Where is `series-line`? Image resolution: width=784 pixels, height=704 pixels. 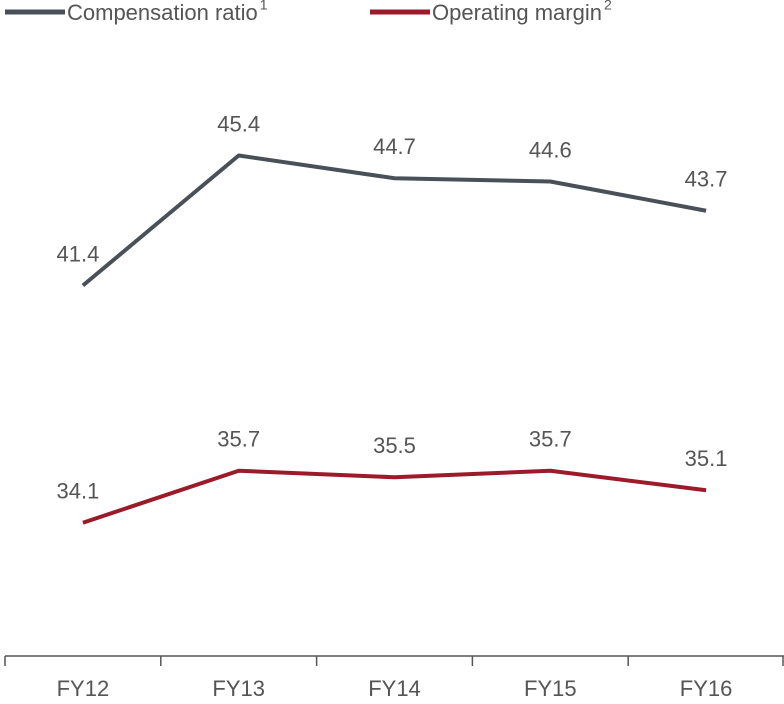
series-line is located at coordinates (394, 496).